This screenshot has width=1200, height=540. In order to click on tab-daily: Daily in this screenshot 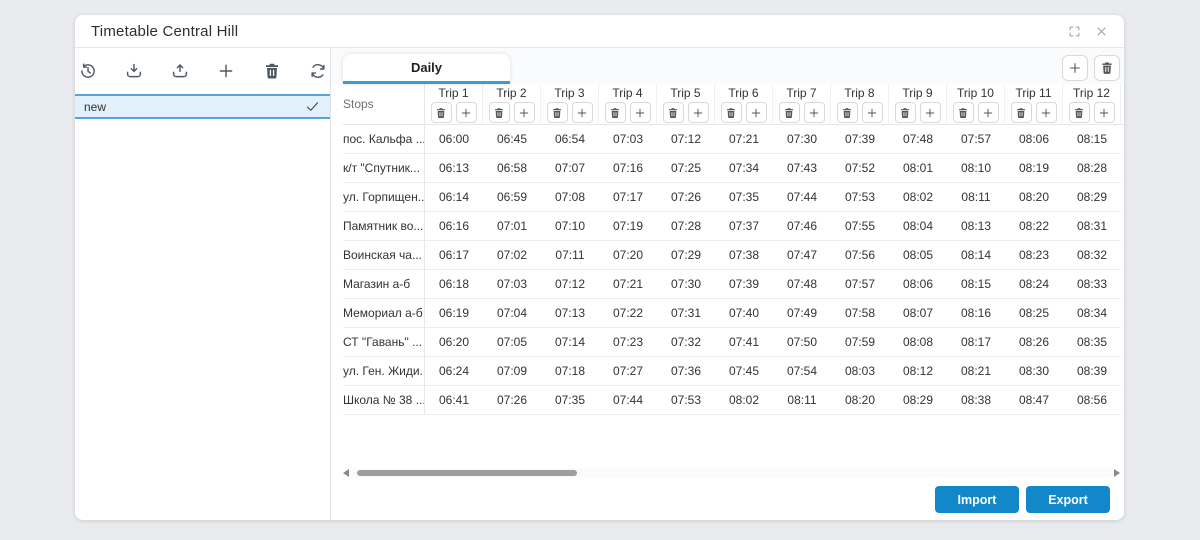, I will do `click(426, 69)`.